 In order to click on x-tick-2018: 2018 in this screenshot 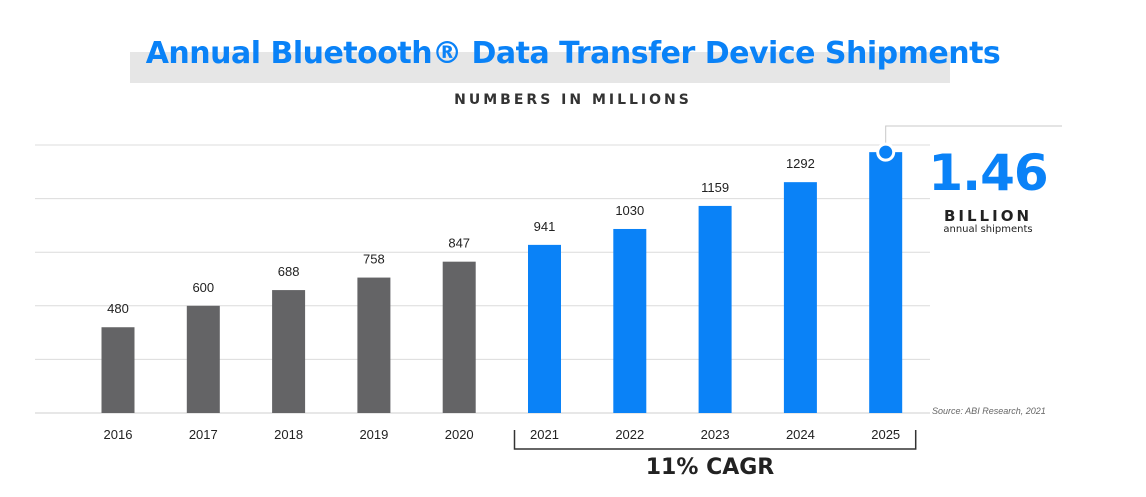, I will do `click(288, 434)`.